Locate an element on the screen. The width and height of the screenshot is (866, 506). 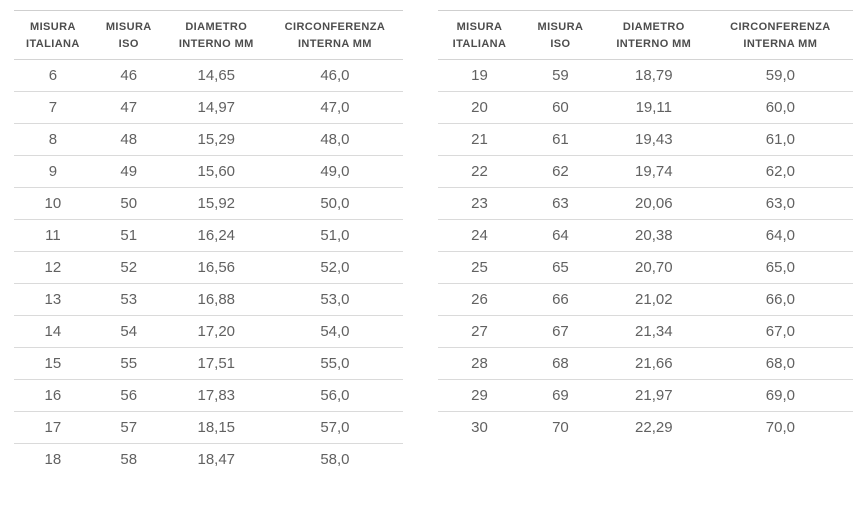
table-cell: 21,02 is located at coordinates (653, 299).